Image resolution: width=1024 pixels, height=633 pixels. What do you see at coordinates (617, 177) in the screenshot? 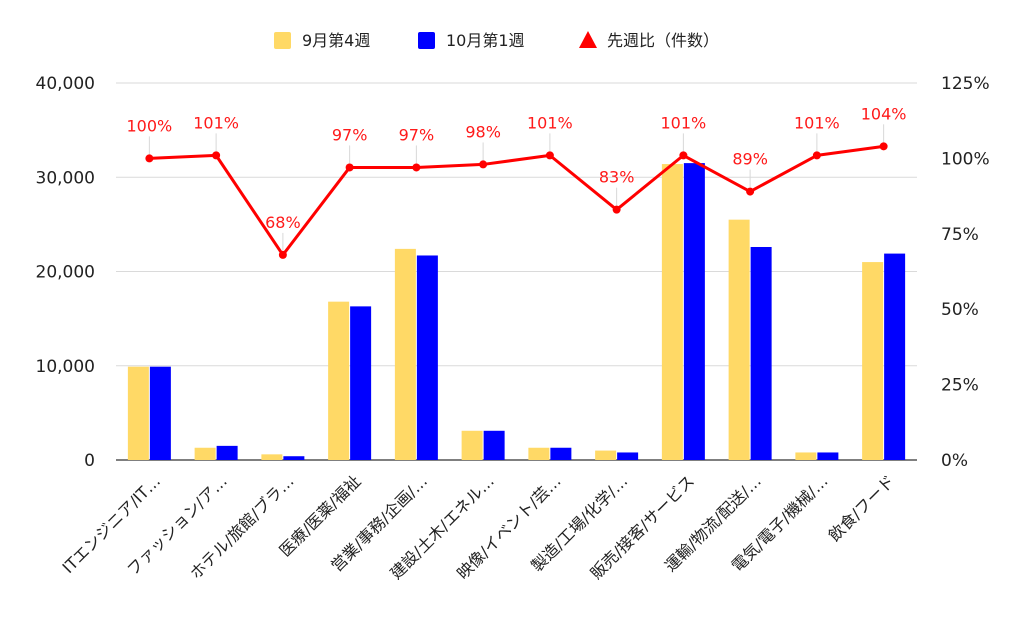
I see `ratio-data-label: 83%` at bounding box center [617, 177].